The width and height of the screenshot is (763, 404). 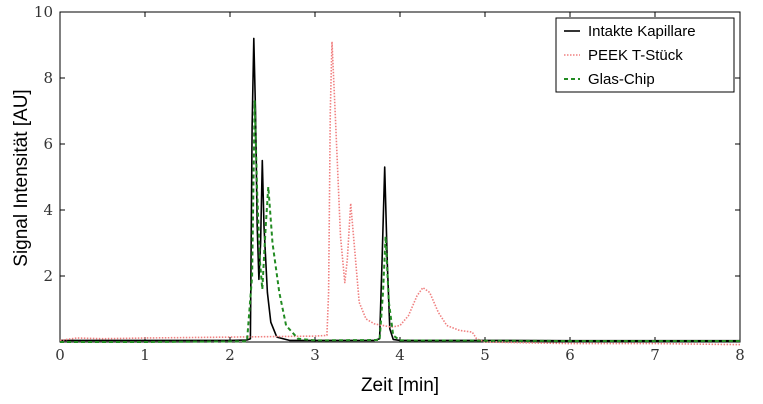 What do you see at coordinates (642, 31) in the screenshot?
I see `legend-label-intakte-kapillare: Intakte Kapillare` at bounding box center [642, 31].